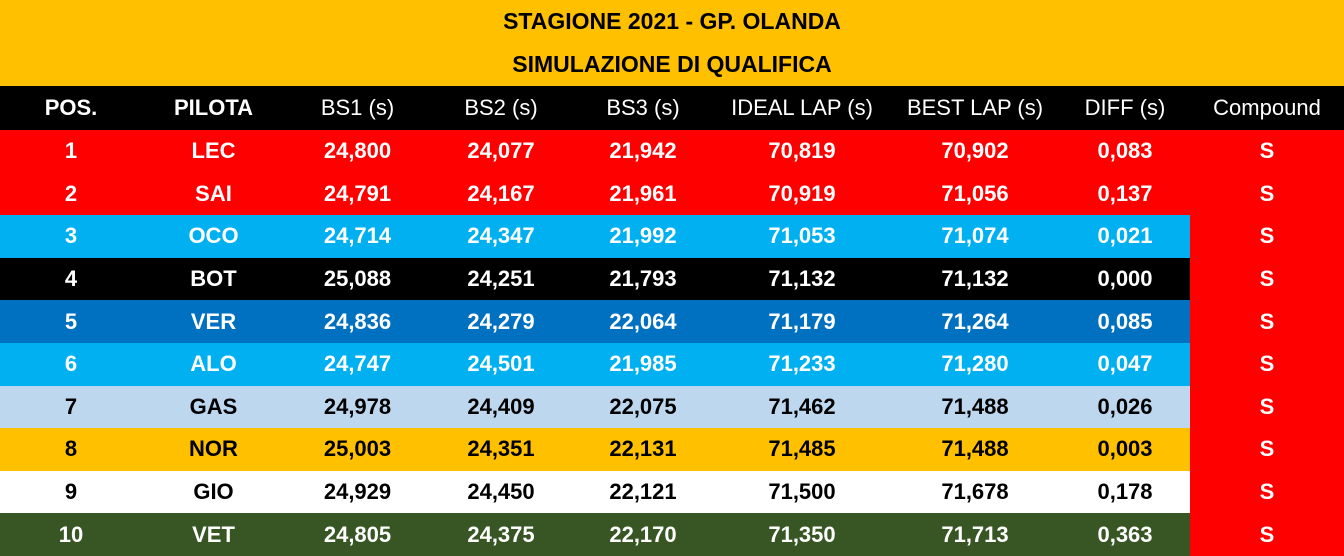 The height and width of the screenshot is (556, 1344). What do you see at coordinates (501, 151) in the screenshot?
I see `table-cell: 24,077` at bounding box center [501, 151].